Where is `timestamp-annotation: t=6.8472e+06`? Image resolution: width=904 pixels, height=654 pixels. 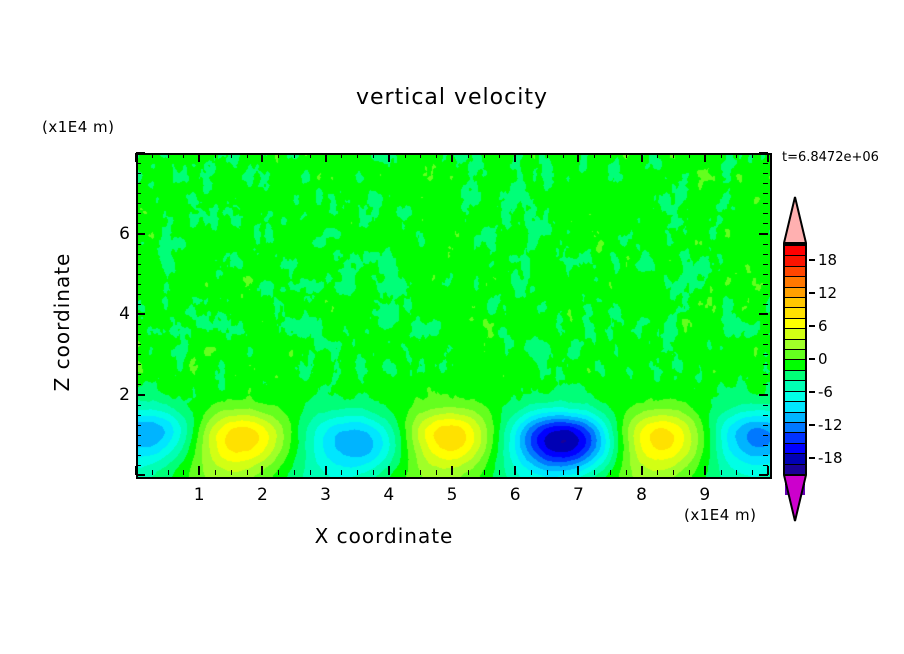 timestamp-annotation: t=6.8472e+06 is located at coordinates (830, 157).